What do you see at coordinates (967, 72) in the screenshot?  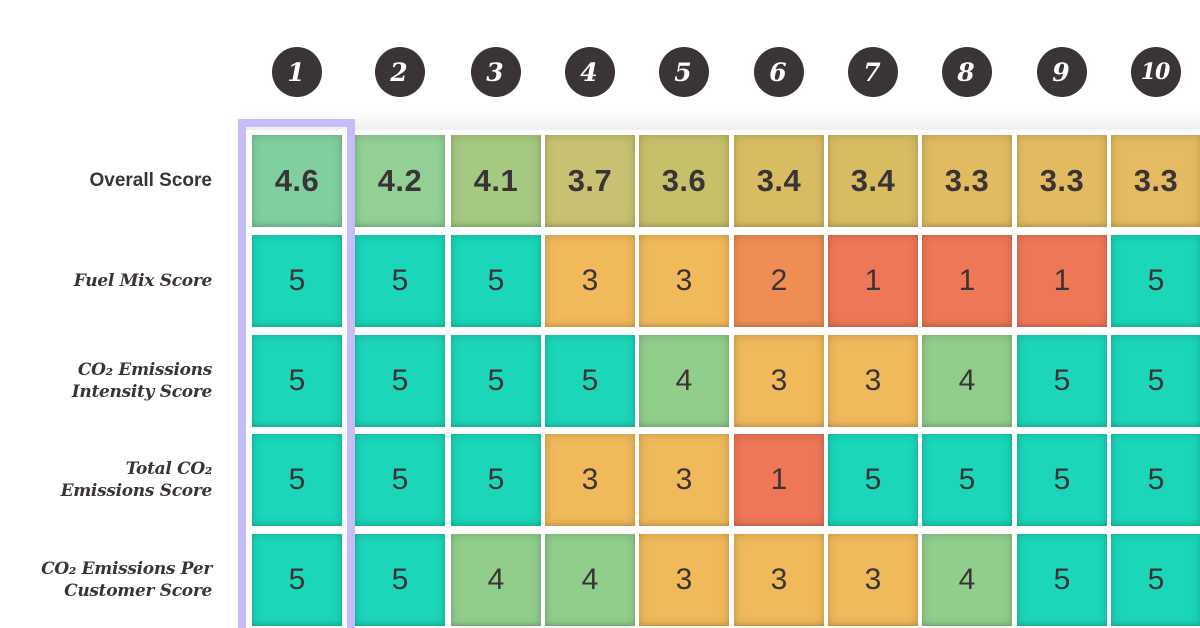 I see `rank-badge: 8` at bounding box center [967, 72].